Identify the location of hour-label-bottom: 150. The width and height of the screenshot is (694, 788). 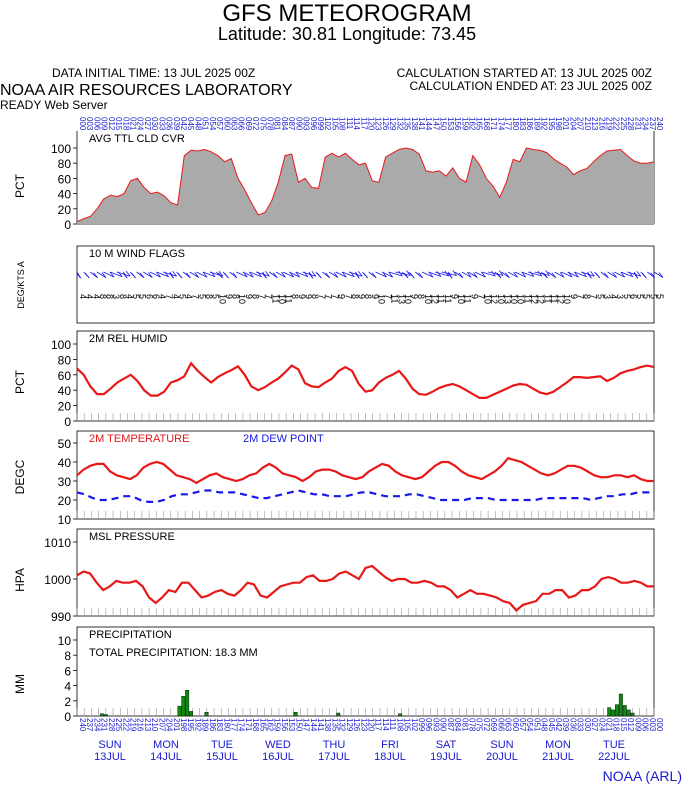
(298, 725).